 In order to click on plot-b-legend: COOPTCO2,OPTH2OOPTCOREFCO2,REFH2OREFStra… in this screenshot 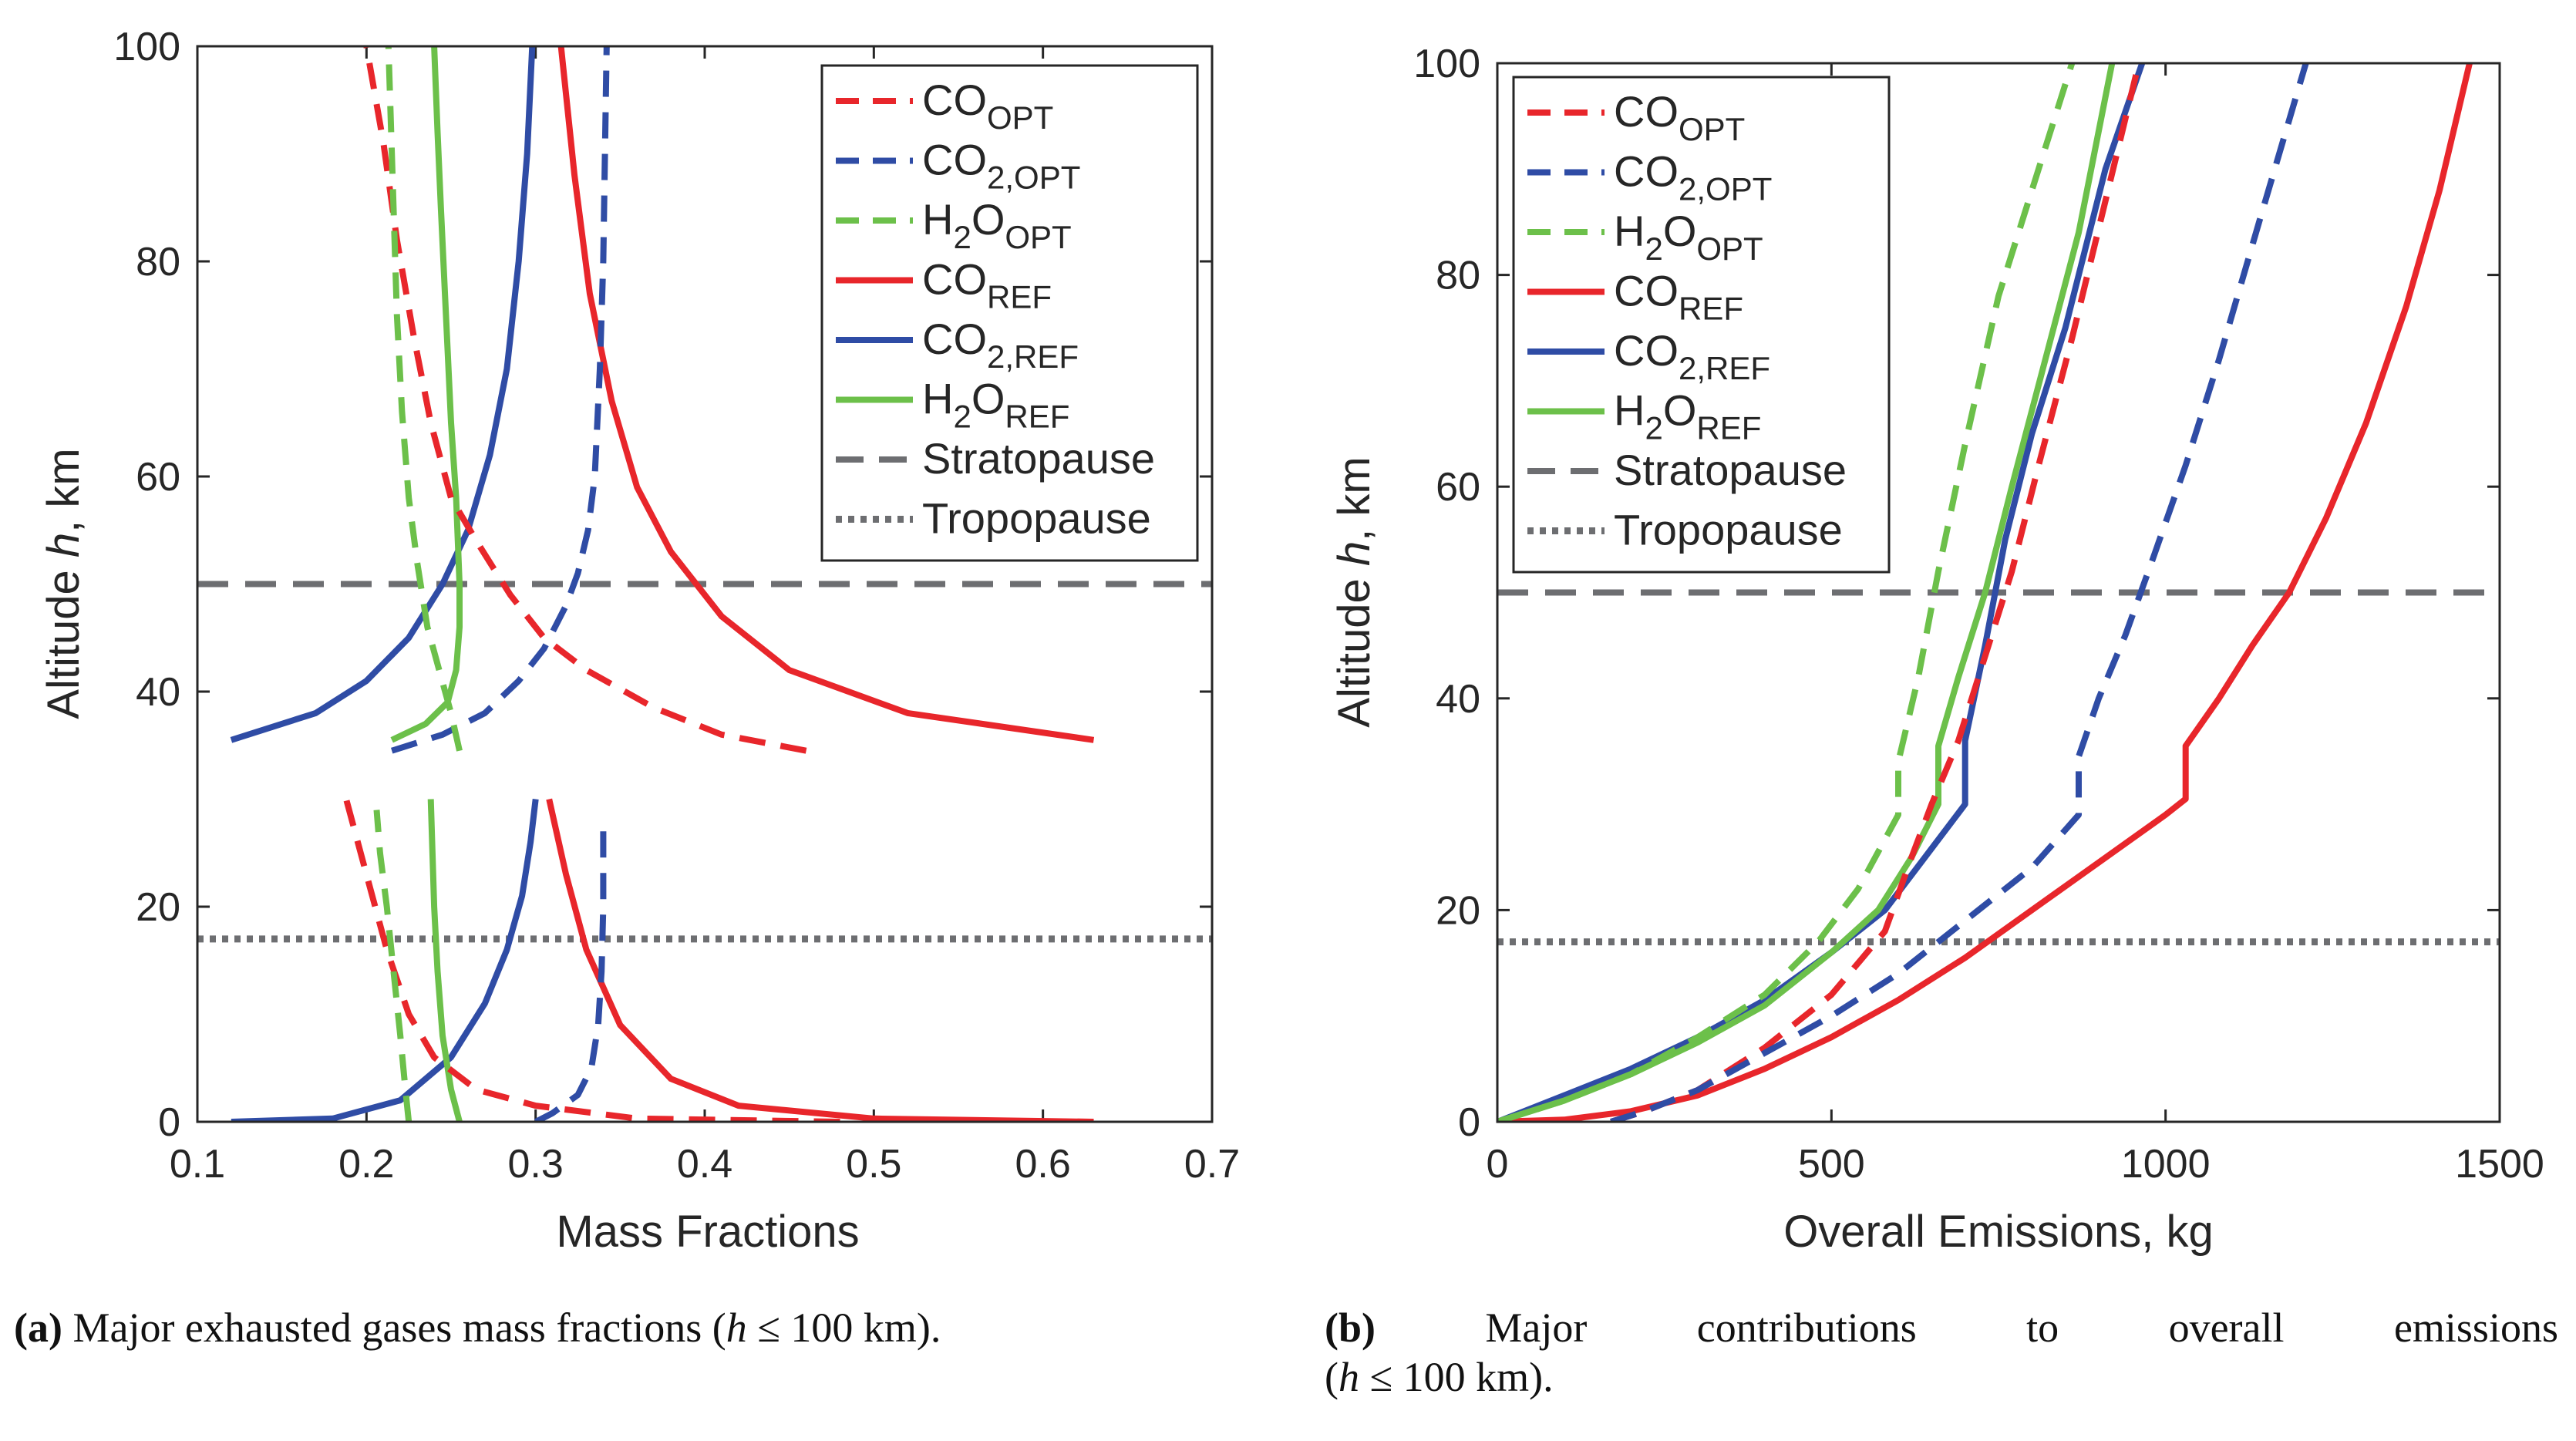, I will do `click(1701, 325)`.